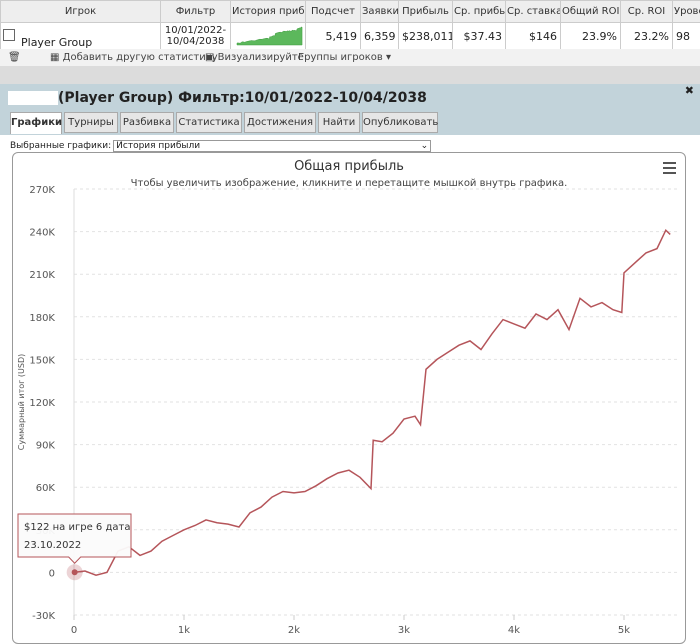 This screenshot has height=644, width=700. I want to click on visualize: ▣ Визуализируйте, so click(254, 57).